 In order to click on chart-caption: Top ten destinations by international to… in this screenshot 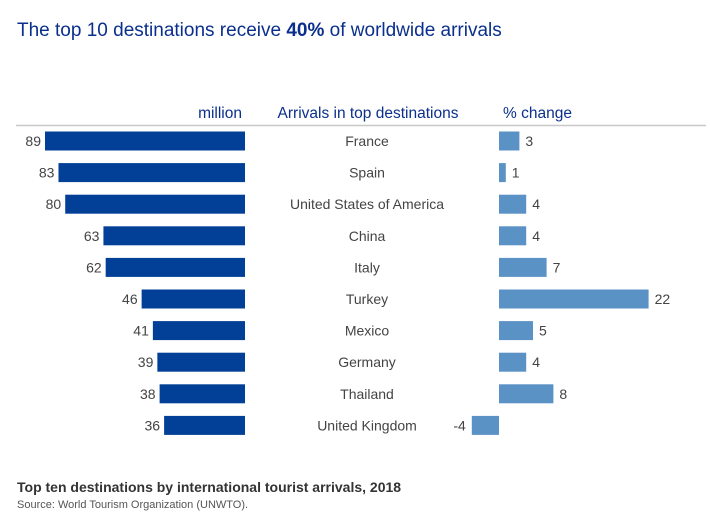, I will do `click(209, 487)`.